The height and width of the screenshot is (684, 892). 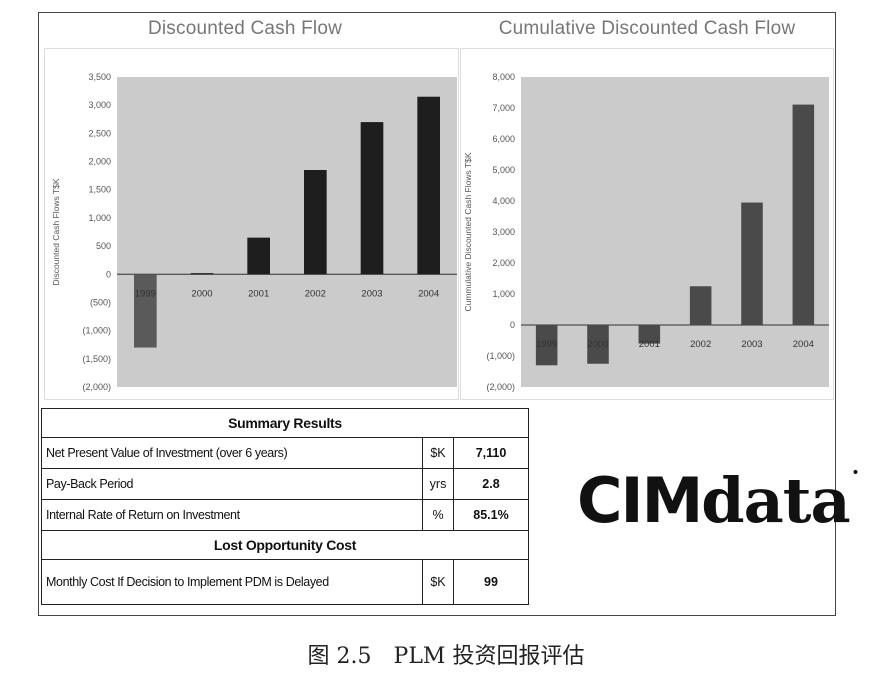 I want to click on payback-unit: yrs, so click(x=438, y=484).